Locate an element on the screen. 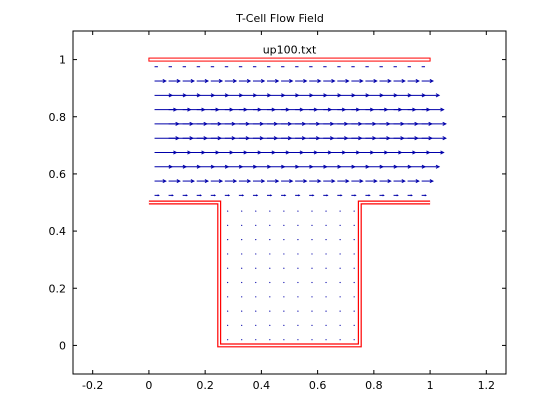  x-tick-label: 0 is located at coordinates (148, 385).